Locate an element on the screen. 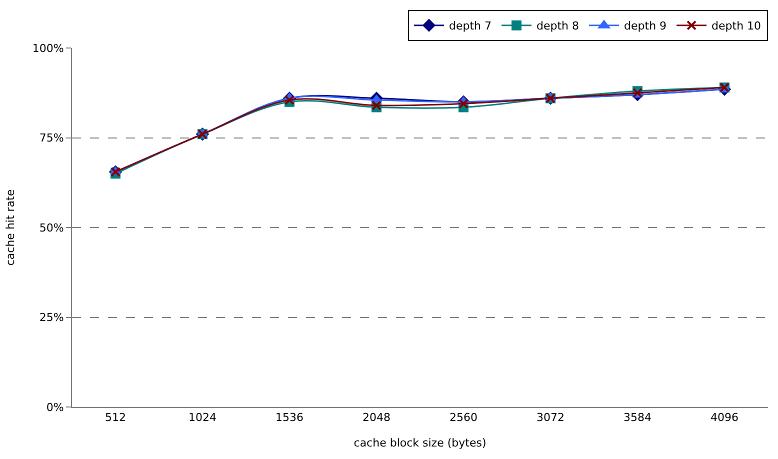  x-tick-label: 1536 is located at coordinates (290, 417).